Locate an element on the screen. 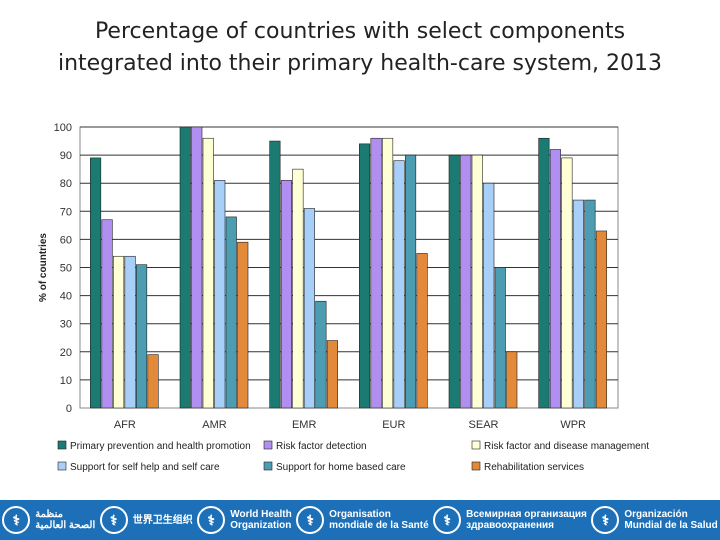  y-tick-label: 10 is located at coordinates (66, 381).